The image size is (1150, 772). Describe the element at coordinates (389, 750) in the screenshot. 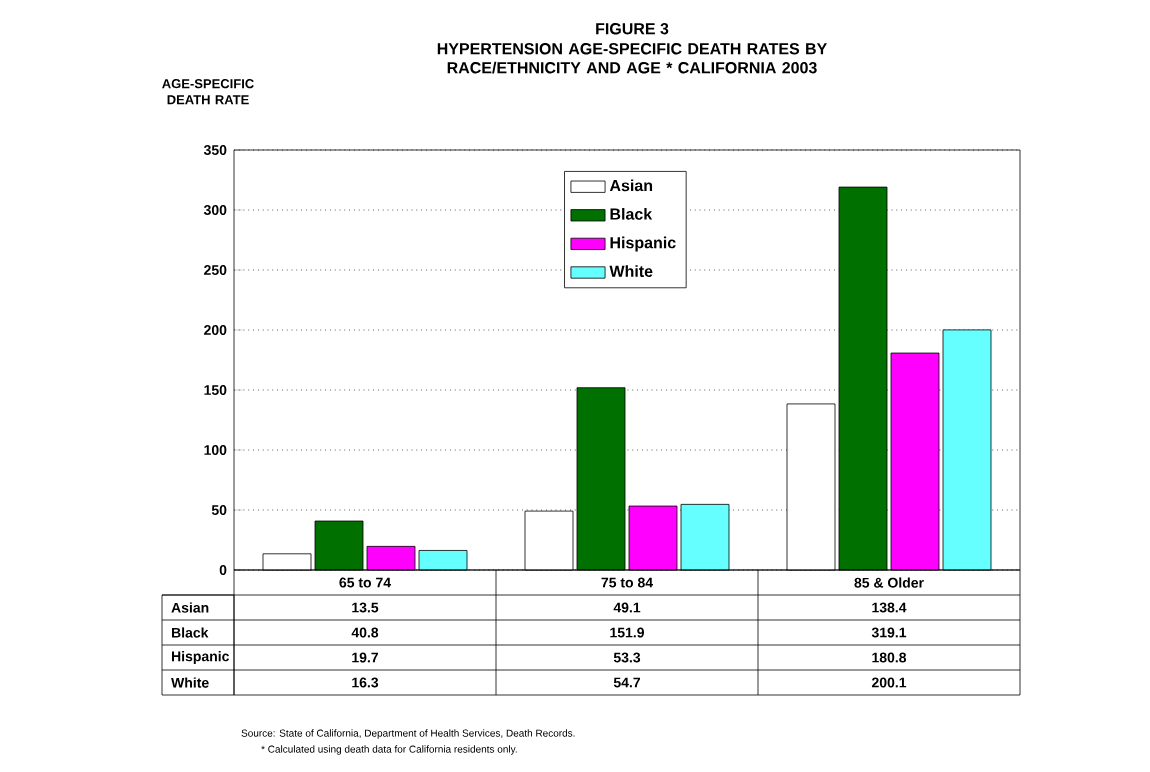

I see `text: * Calculated using death data for California residents only.` at that location.